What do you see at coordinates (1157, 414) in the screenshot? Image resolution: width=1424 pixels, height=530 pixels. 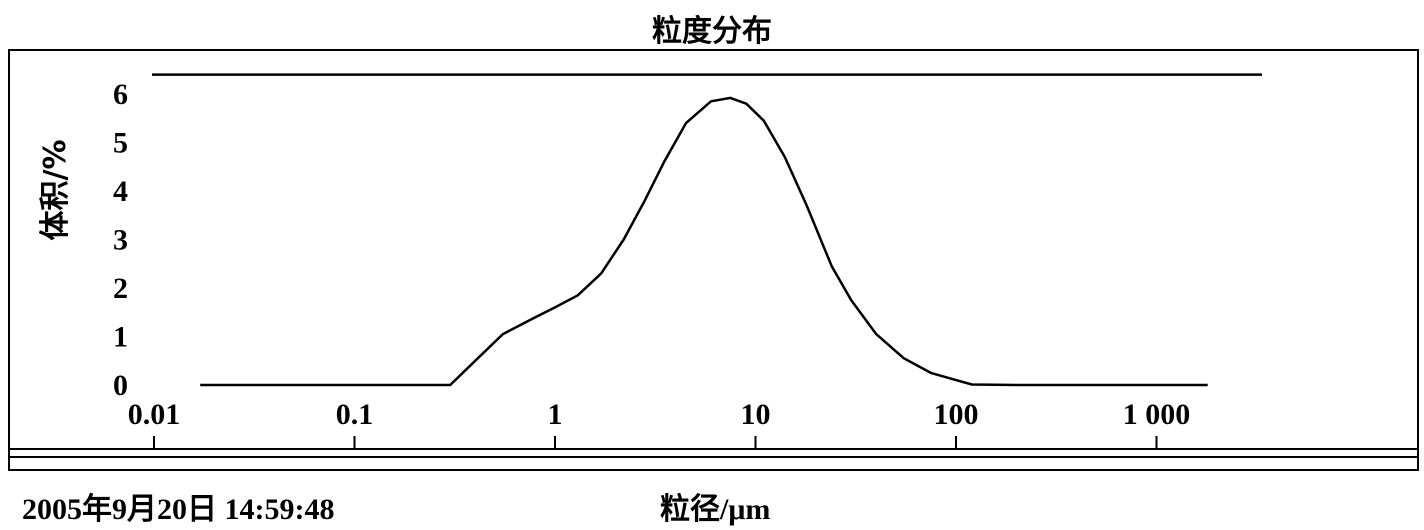 I see `x-tick-label: 1 000` at bounding box center [1157, 414].